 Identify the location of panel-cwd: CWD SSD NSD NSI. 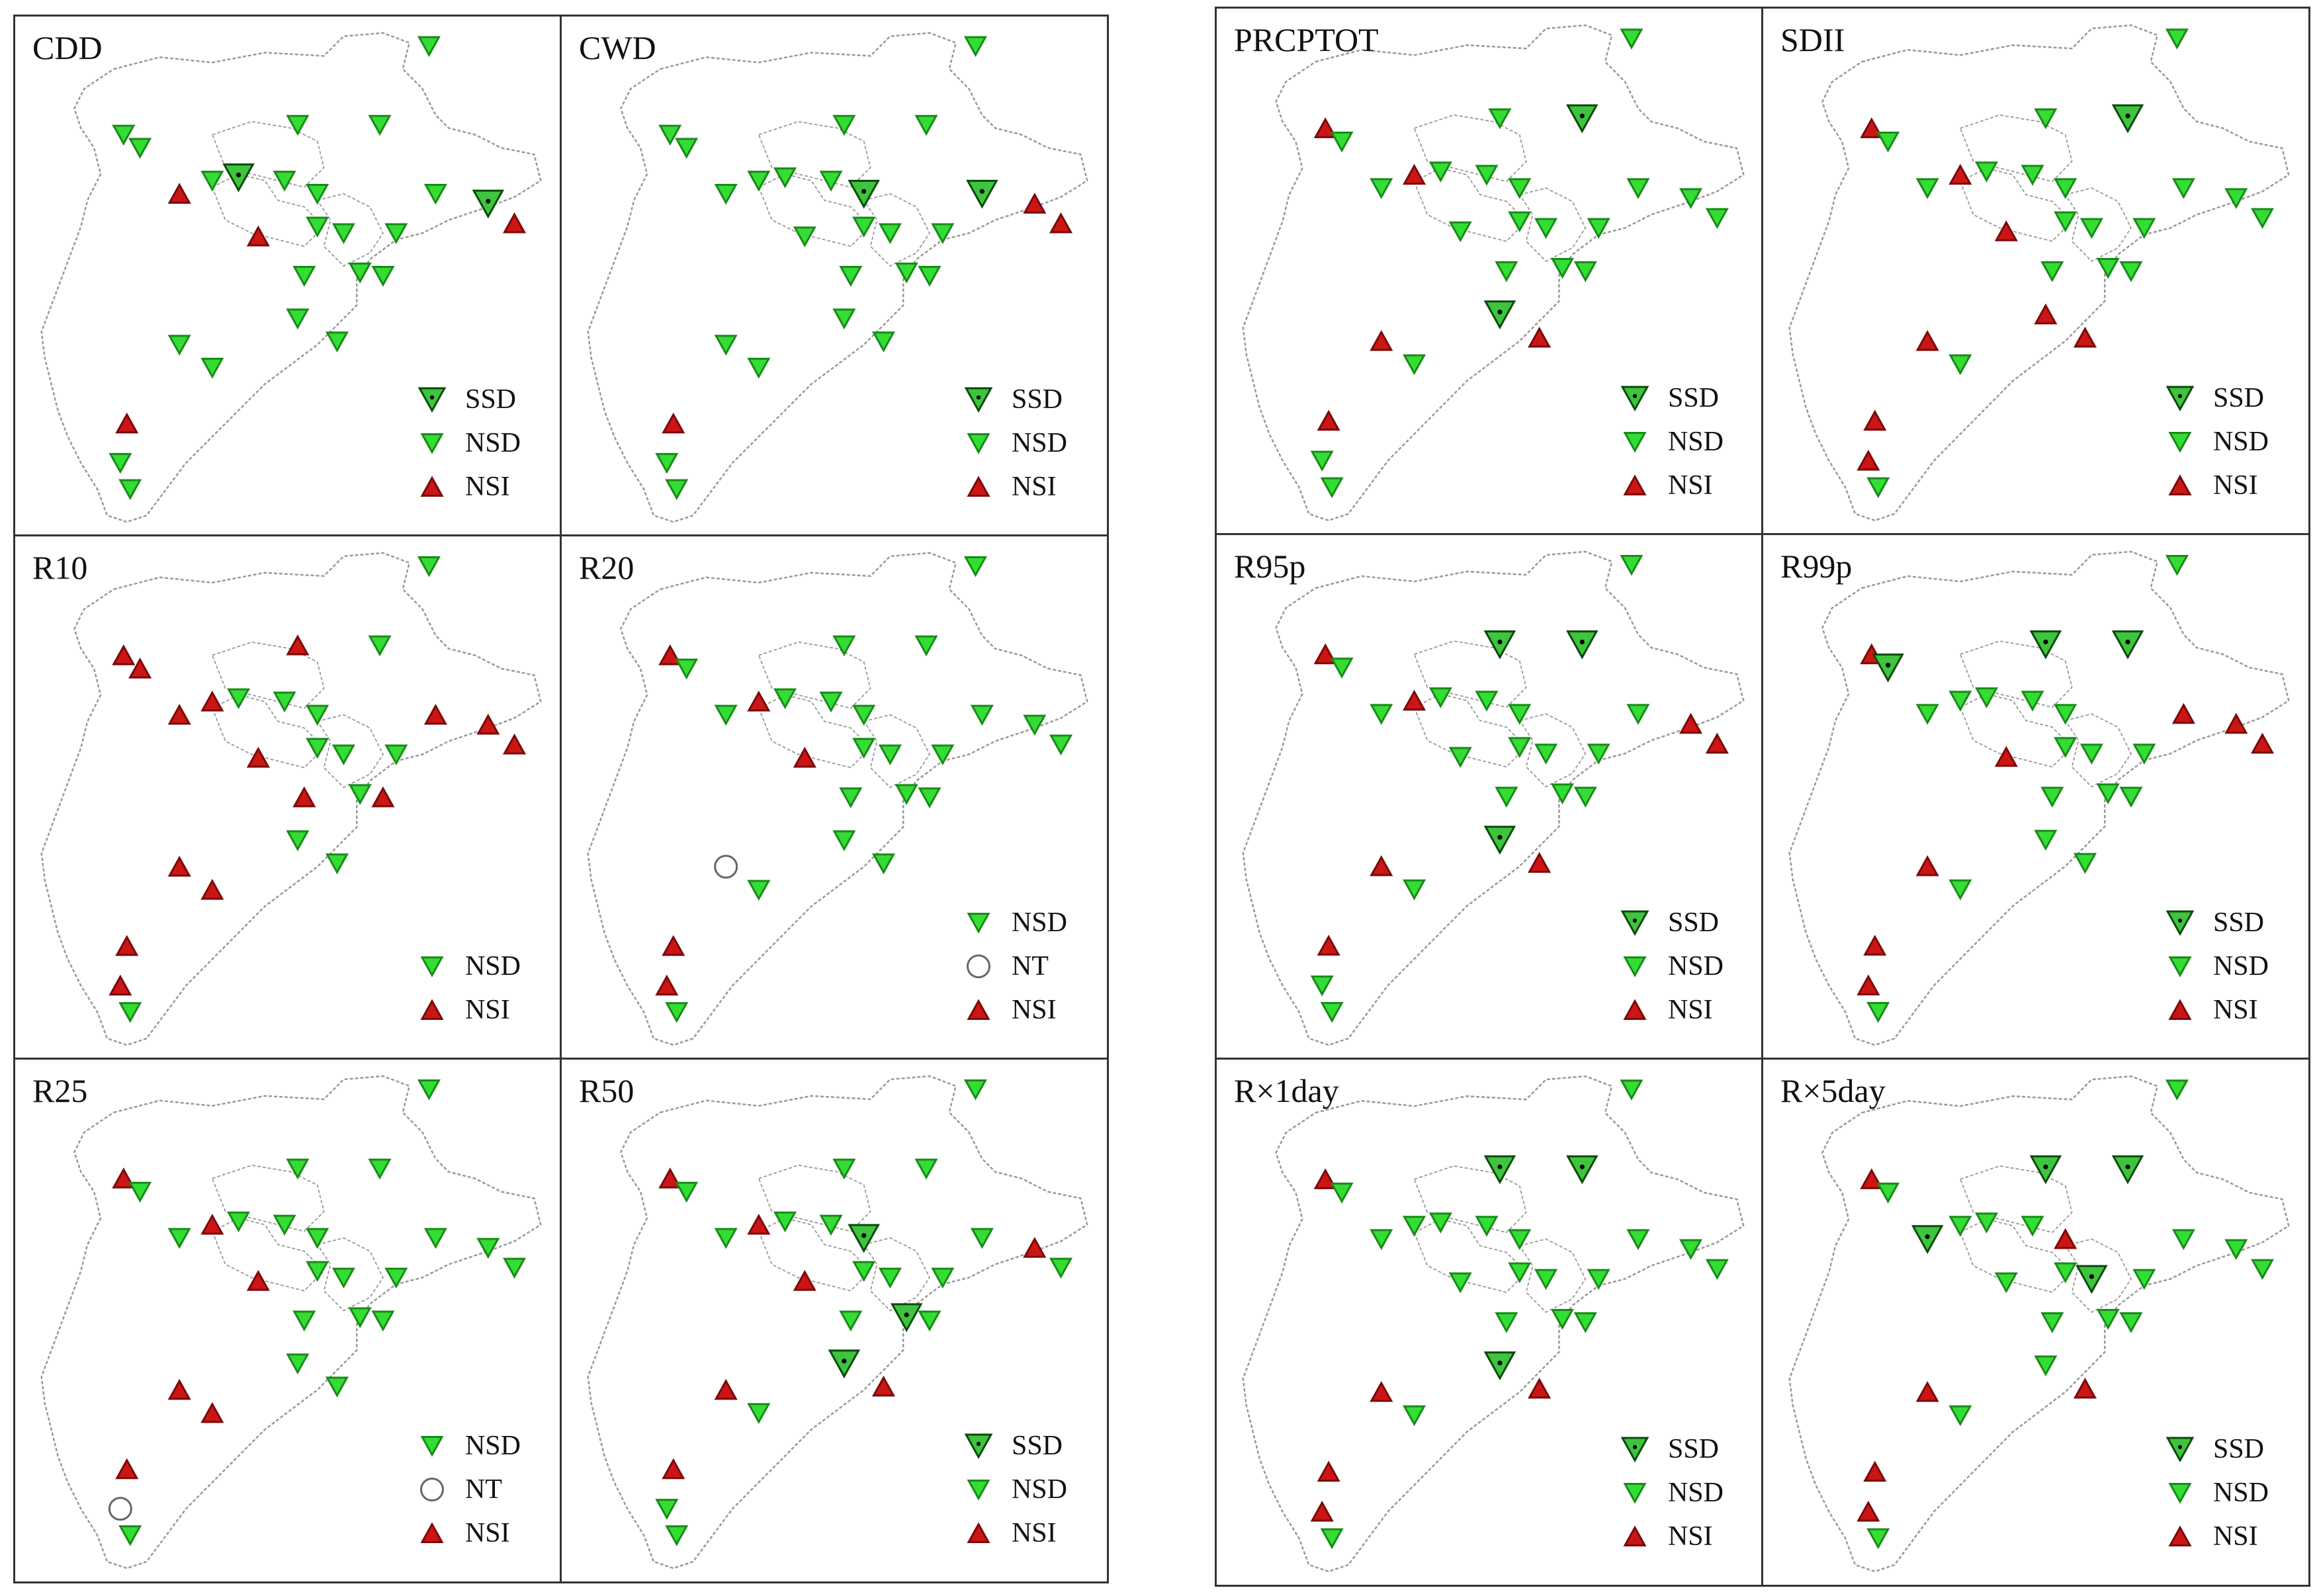
(835, 276).